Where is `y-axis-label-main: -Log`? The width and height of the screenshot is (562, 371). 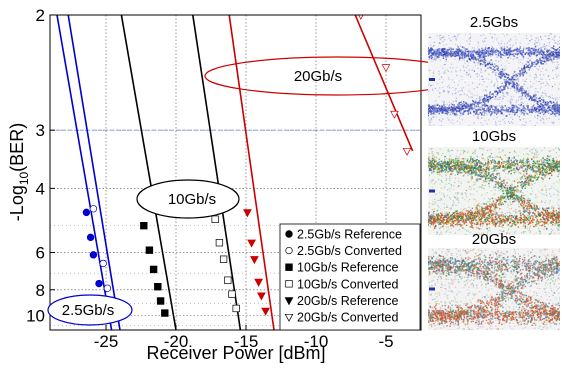 y-axis-label-main: -Log is located at coordinates (17, 203).